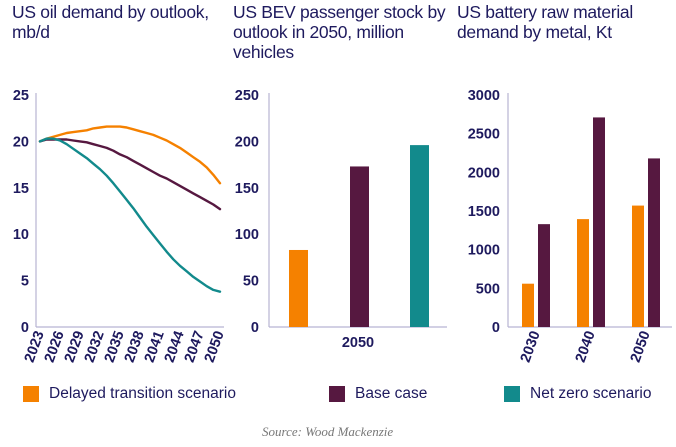  I want to click on legend-swatch-base, so click(337, 394).